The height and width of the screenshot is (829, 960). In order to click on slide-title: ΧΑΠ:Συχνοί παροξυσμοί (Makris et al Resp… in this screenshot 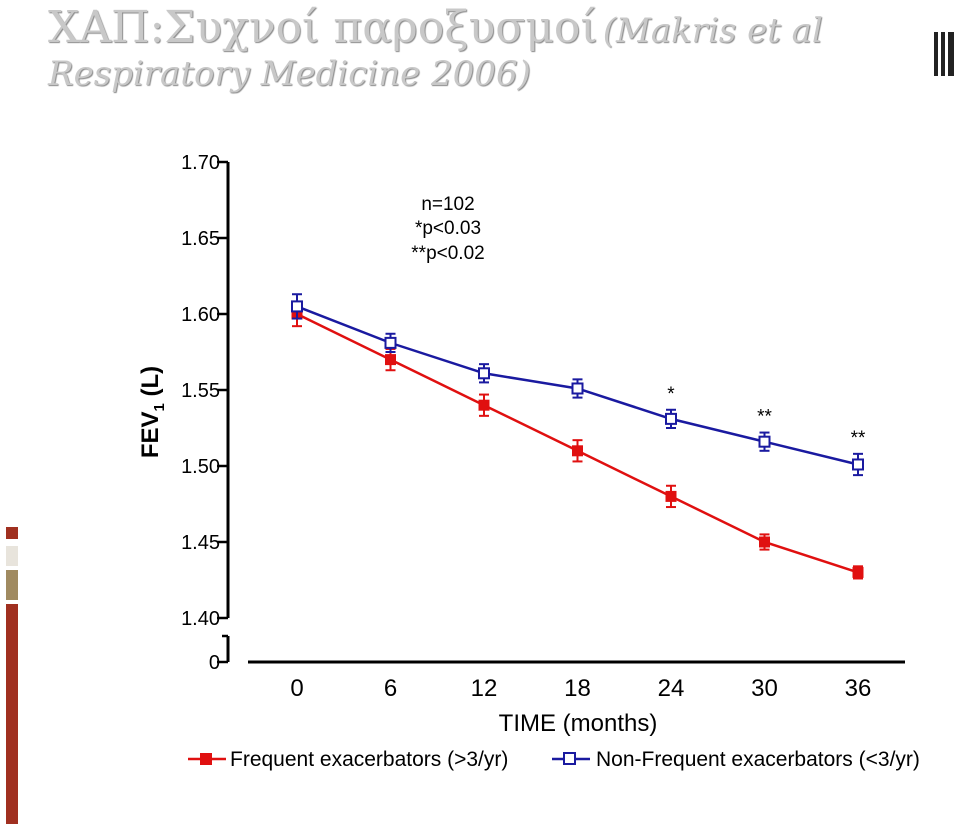, I will do `click(493, 48)`.